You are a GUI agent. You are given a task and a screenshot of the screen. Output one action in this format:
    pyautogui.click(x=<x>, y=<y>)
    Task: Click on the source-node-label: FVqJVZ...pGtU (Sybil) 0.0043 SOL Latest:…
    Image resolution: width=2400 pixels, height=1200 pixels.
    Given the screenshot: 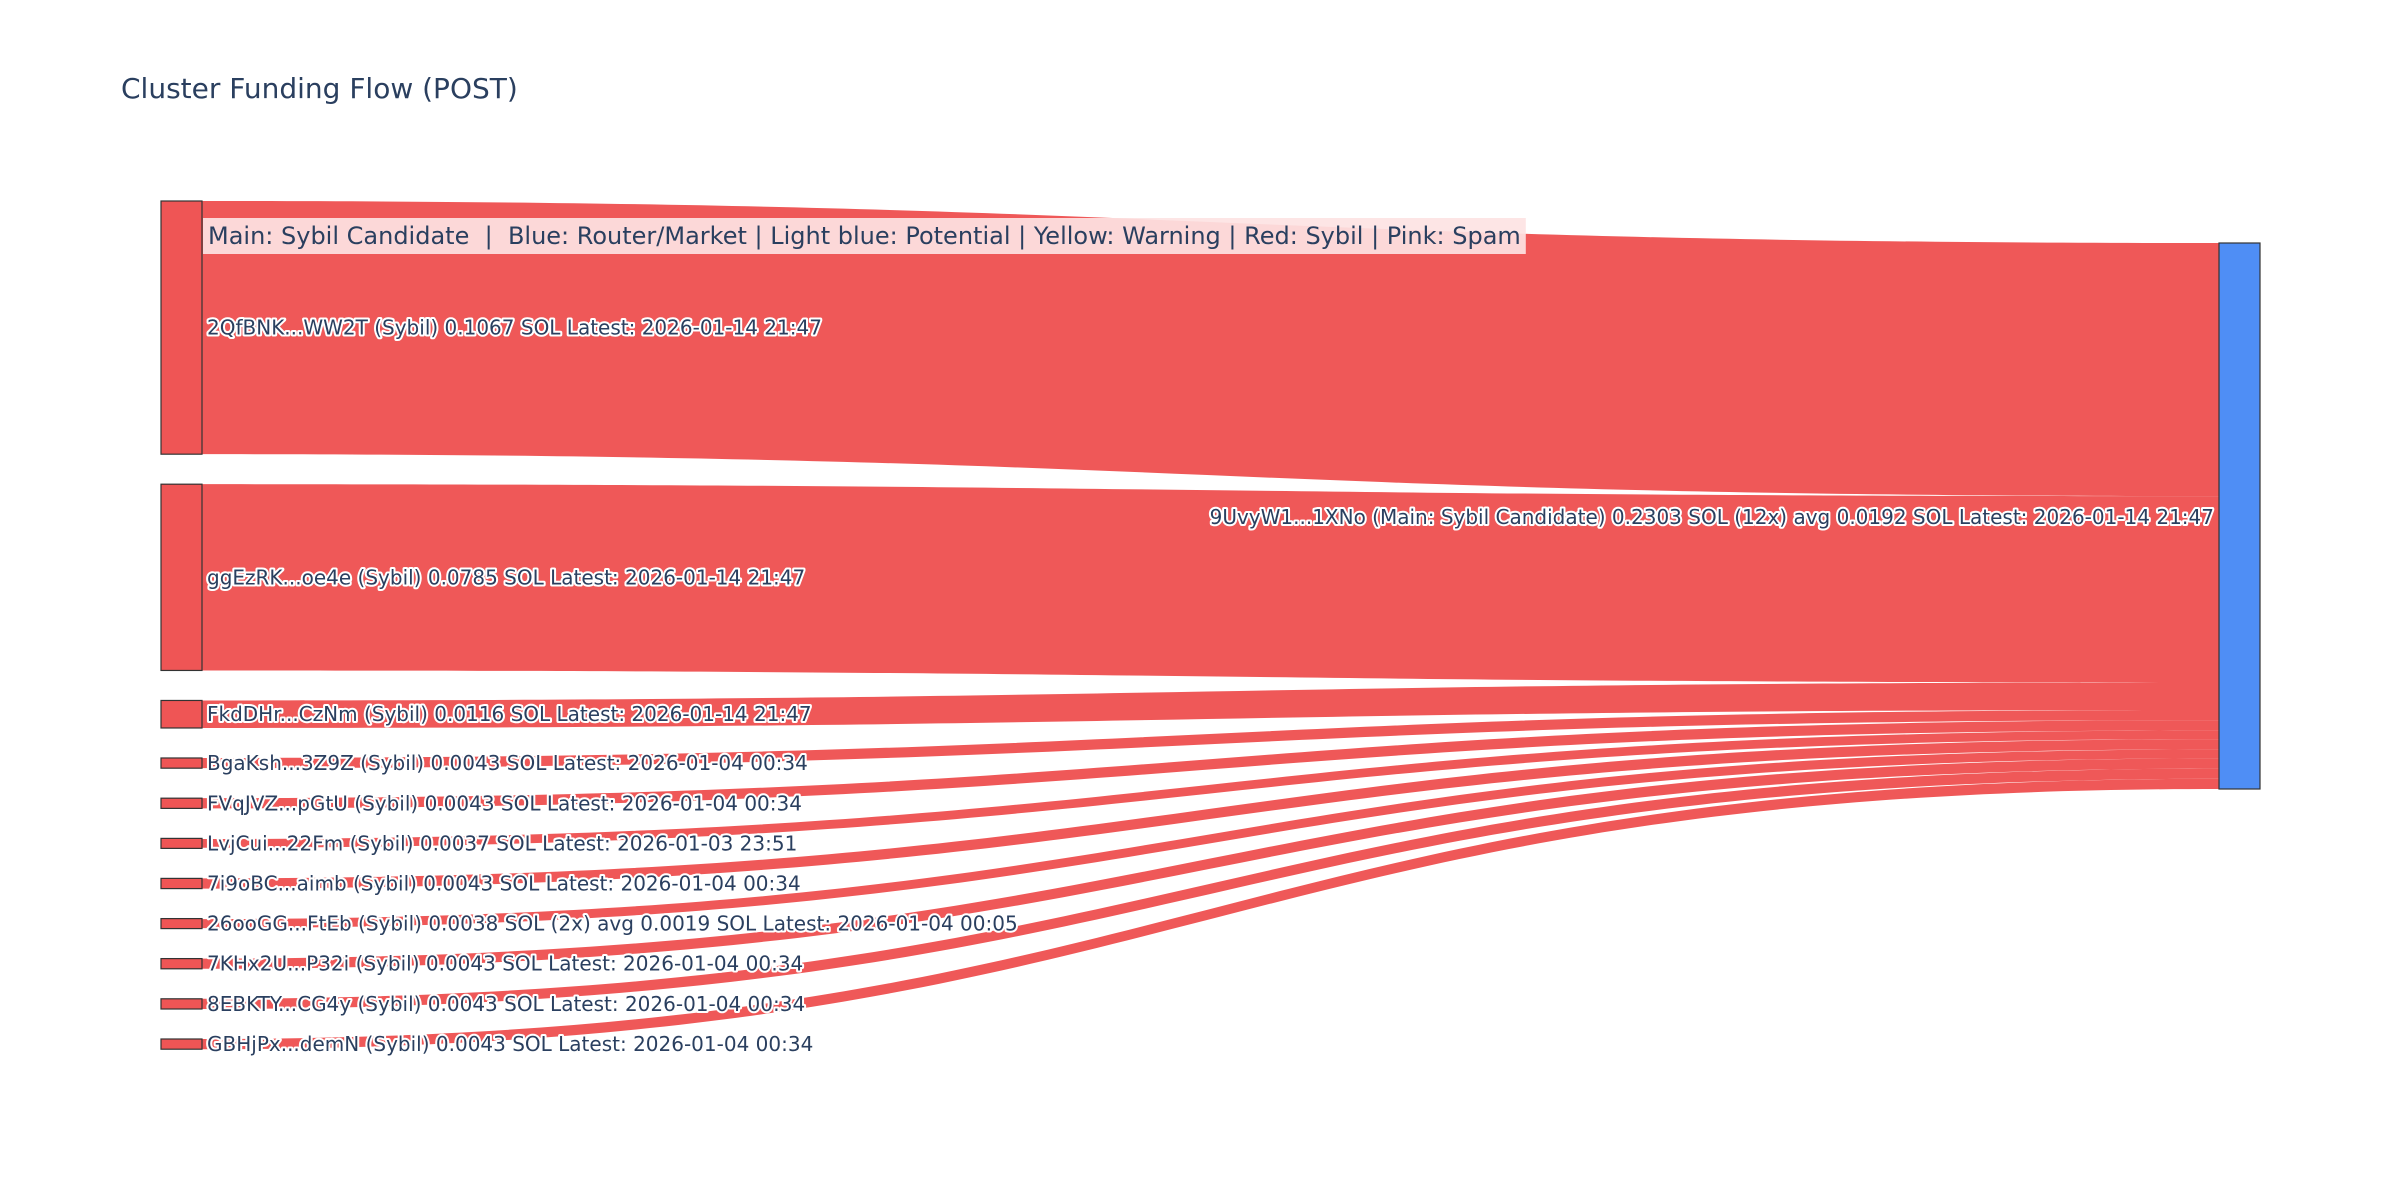 What is the action you would take?
    pyautogui.click(x=504, y=803)
    